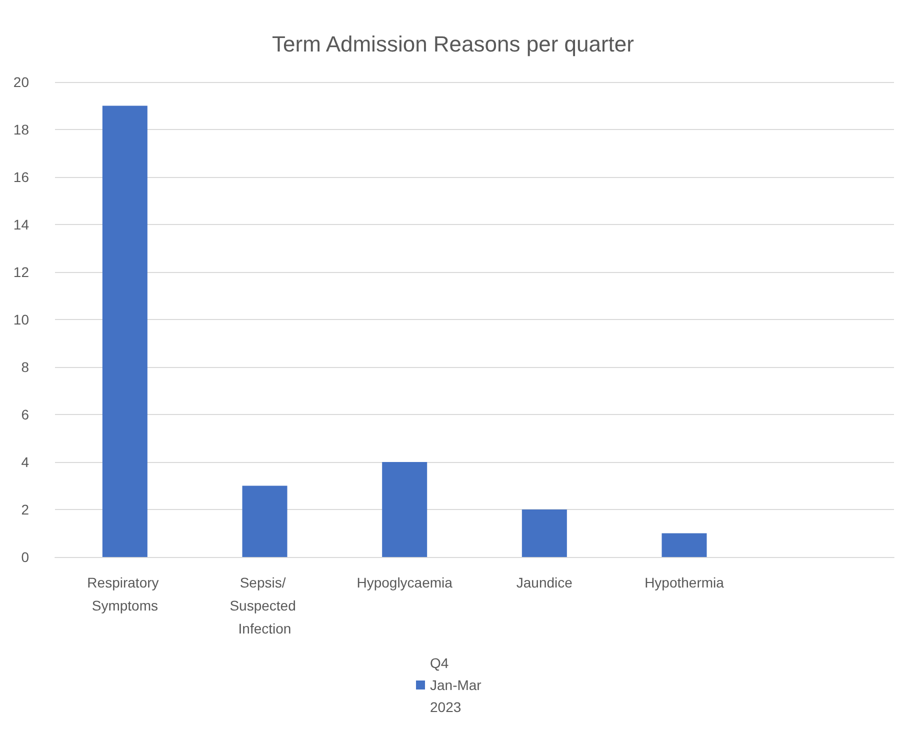 The height and width of the screenshot is (733, 906). I want to click on y-tick-label: 4, so click(25, 462).